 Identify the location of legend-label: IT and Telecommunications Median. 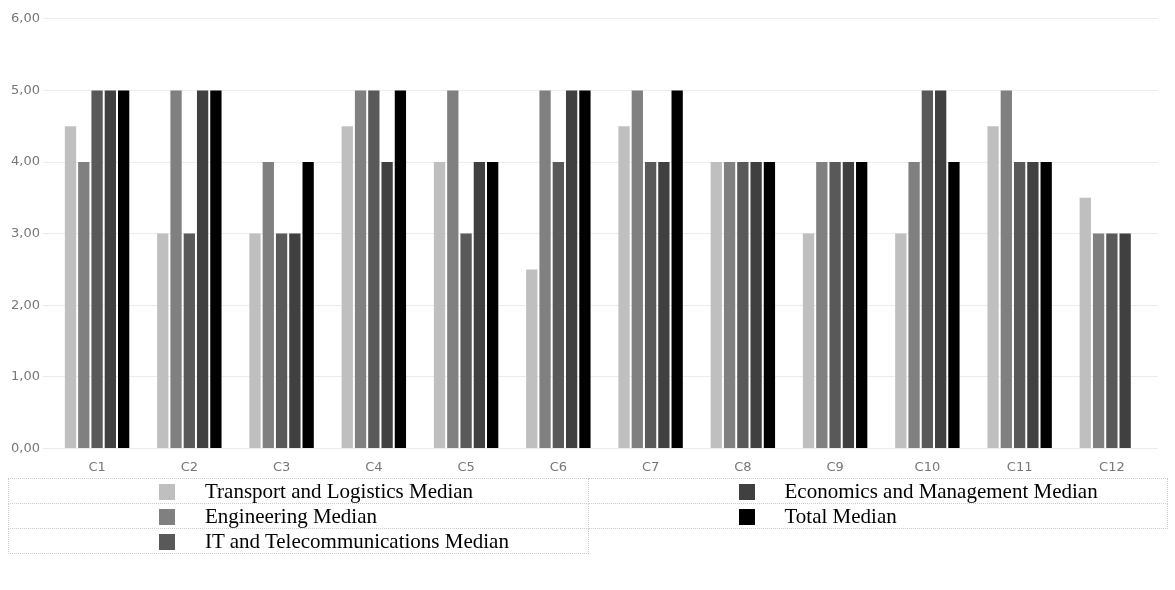
(357, 541).